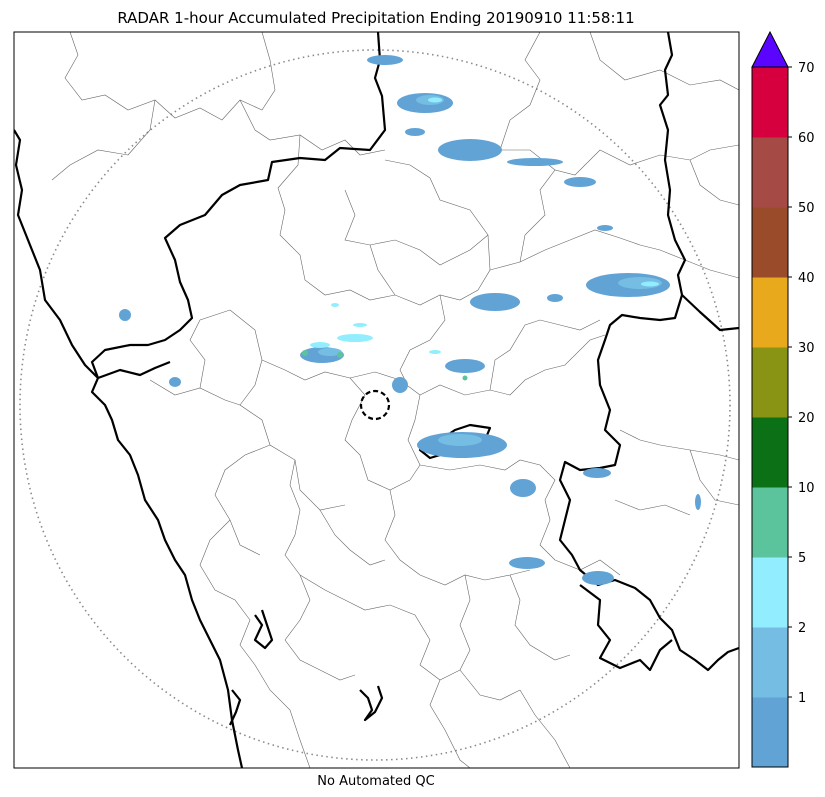  Describe the element at coordinates (806, 208) in the screenshot. I see `colorbar-tick-label: 50` at that location.